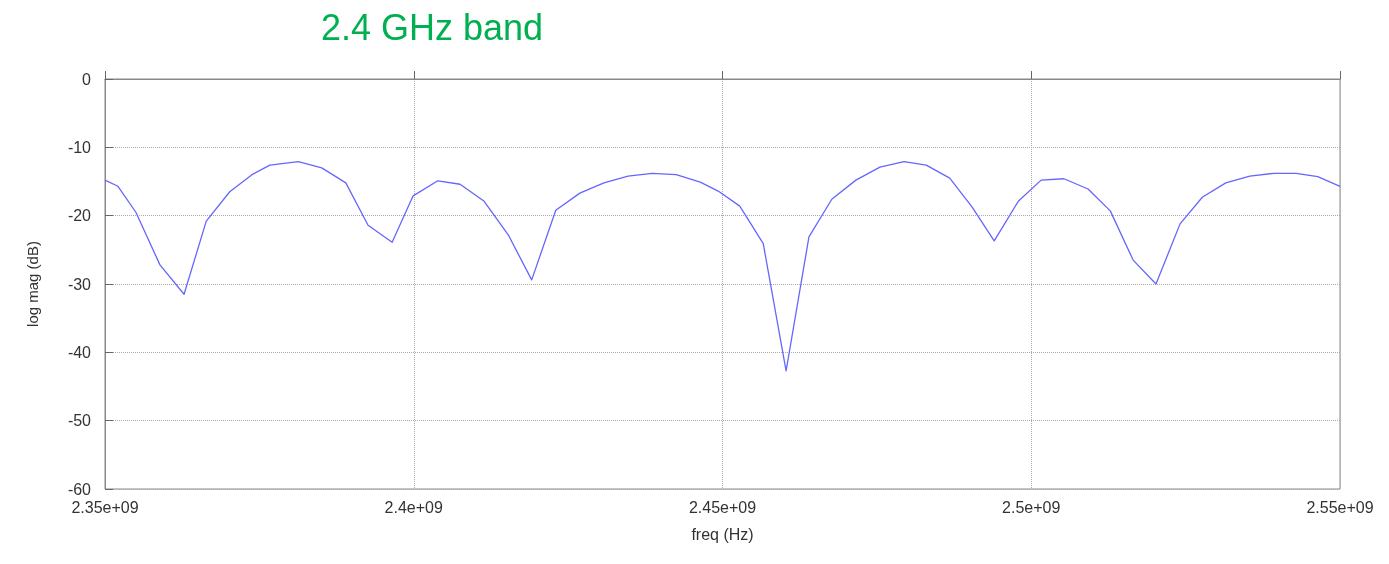 The height and width of the screenshot is (564, 1389). Describe the element at coordinates (79, 284) in the screenshot. I see `y-tick-label: -30` at that location.